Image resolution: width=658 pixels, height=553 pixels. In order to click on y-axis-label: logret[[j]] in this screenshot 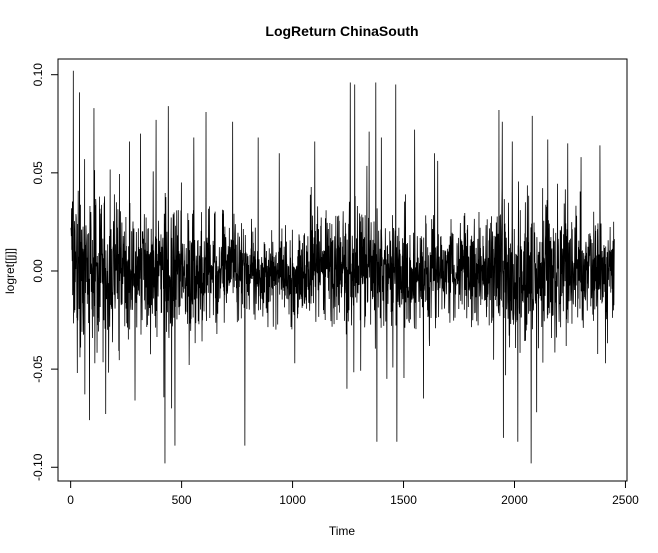, I will do `click(10, 271)`.